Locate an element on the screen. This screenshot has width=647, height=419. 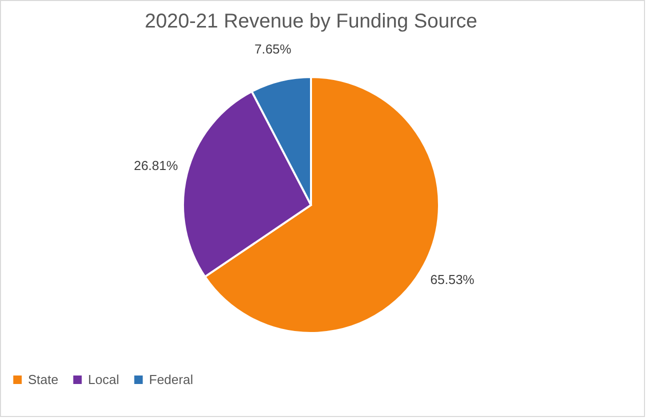
data-label: 26.81% is located at coordinates (156, 165).